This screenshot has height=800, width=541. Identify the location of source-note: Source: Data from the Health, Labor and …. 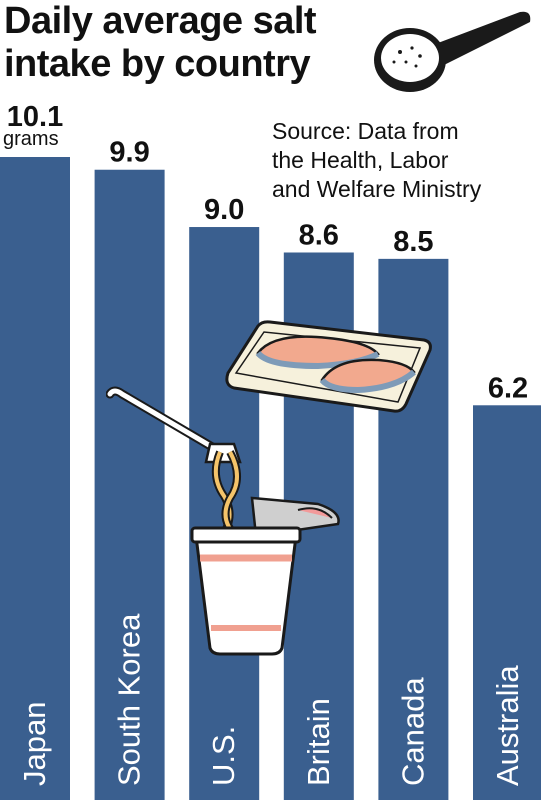
(376, 160).